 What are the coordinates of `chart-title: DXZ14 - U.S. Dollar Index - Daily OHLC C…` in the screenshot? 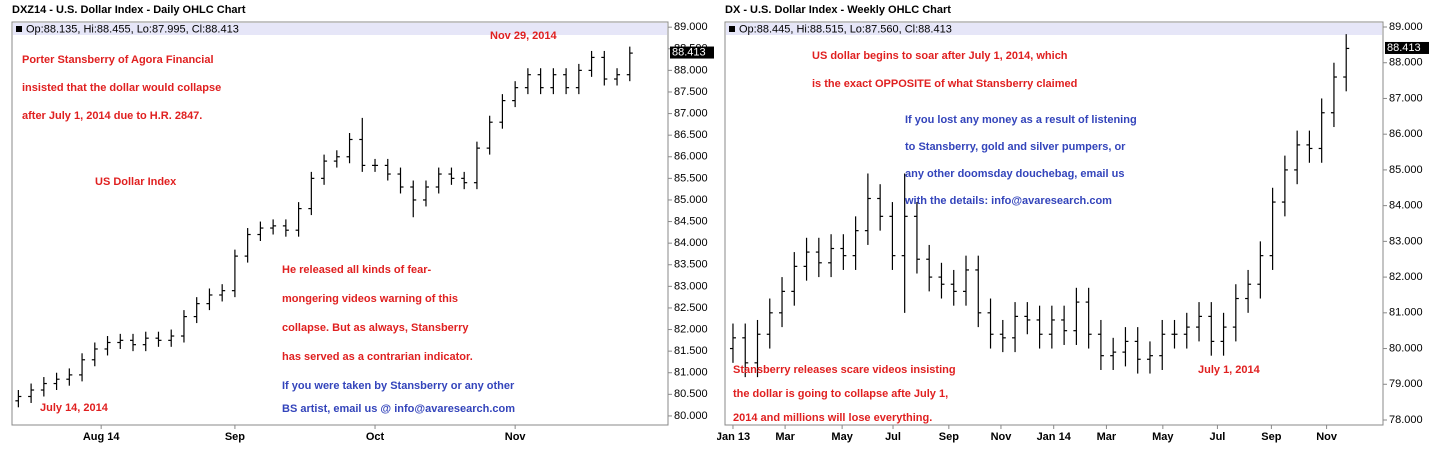 It's located at (129, 10).